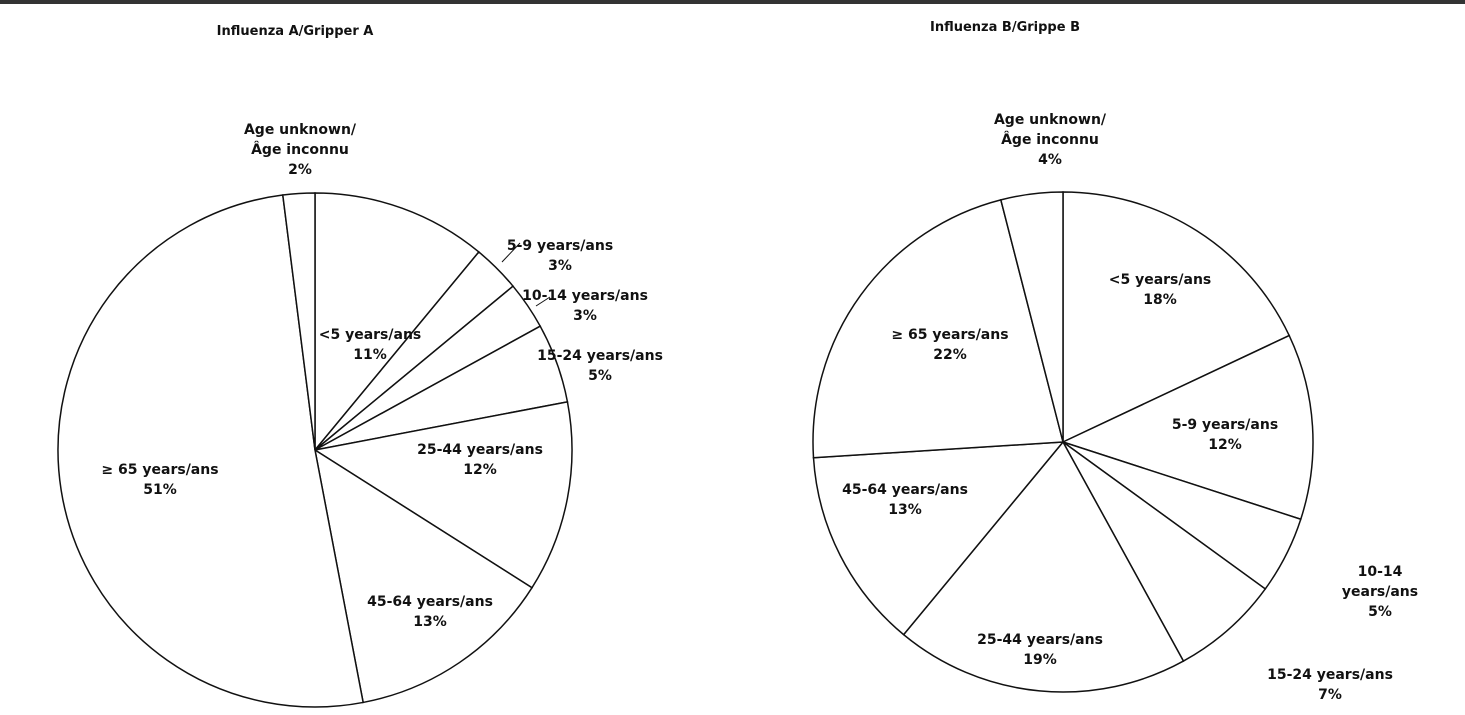 The image size is (1465, 715). What do you see at coordinates (949, 345) in the screenshot?
I see `slice-label: ≥ 65 years/ans 22%` at bounding box center [949, 345].